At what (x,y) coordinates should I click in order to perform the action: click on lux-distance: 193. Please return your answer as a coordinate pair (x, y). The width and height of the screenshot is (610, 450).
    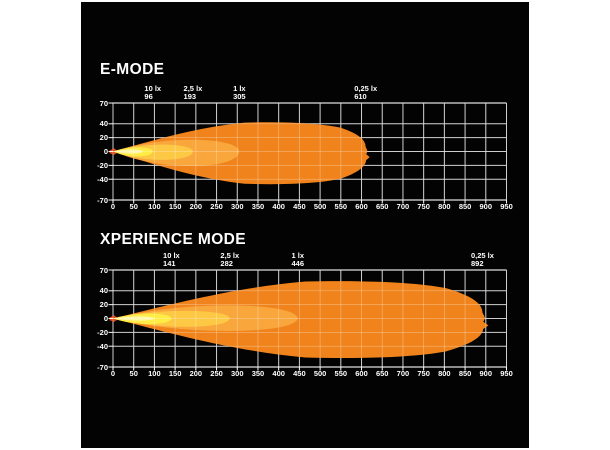
    Looking at the image, I should click on (190, 96).